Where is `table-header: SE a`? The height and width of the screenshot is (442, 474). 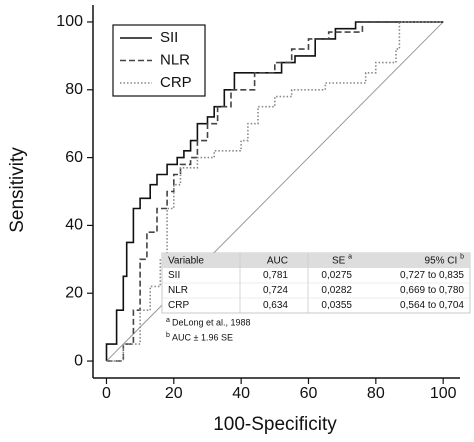 table-header: SE a is located at coordinates (342, 259).